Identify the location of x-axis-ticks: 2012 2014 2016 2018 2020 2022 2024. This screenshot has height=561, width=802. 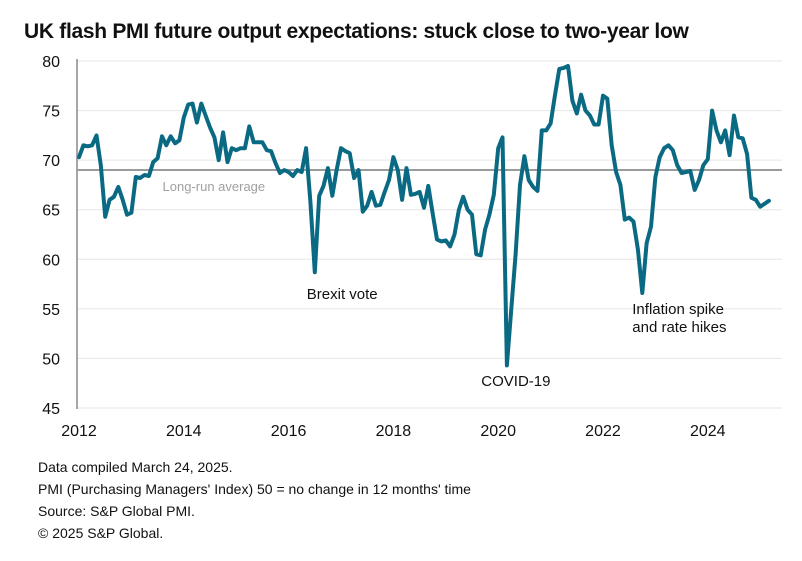
(393, 431).